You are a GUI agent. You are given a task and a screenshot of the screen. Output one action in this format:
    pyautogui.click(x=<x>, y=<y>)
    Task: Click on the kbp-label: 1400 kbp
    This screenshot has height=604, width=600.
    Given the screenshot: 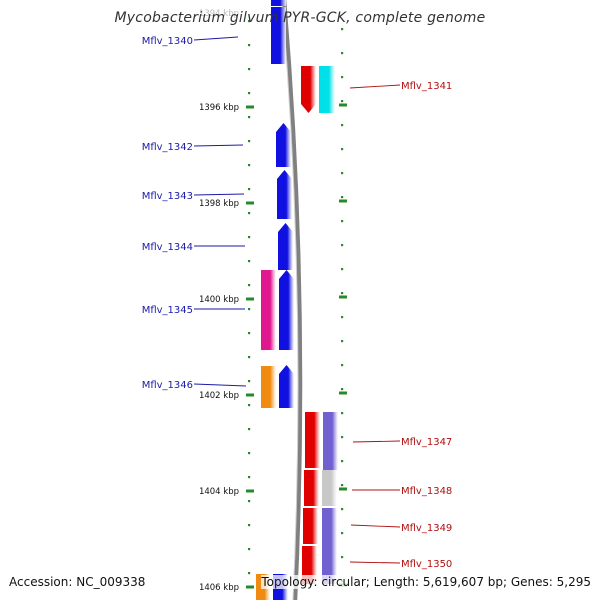 What is the action you would take?
    pyautogui.click(x=219, y=300)
    